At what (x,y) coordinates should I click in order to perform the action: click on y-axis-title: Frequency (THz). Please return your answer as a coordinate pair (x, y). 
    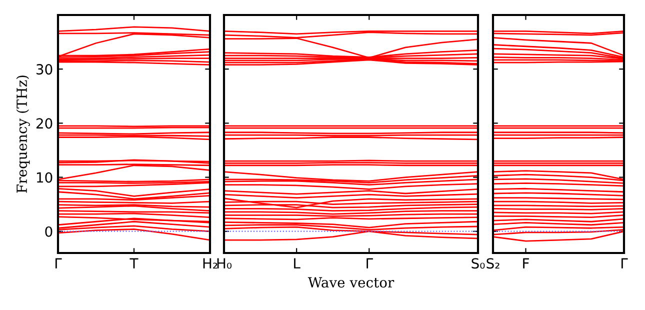
    Looking at the image, I should click on (23, 134).